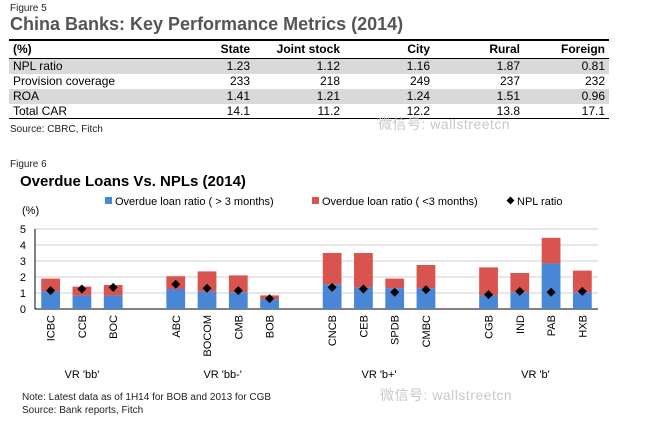 The width and height of the screenshot is (646, 422). I want to click on legend-item-overdue-under-3m-swatch, so click(315, 200).